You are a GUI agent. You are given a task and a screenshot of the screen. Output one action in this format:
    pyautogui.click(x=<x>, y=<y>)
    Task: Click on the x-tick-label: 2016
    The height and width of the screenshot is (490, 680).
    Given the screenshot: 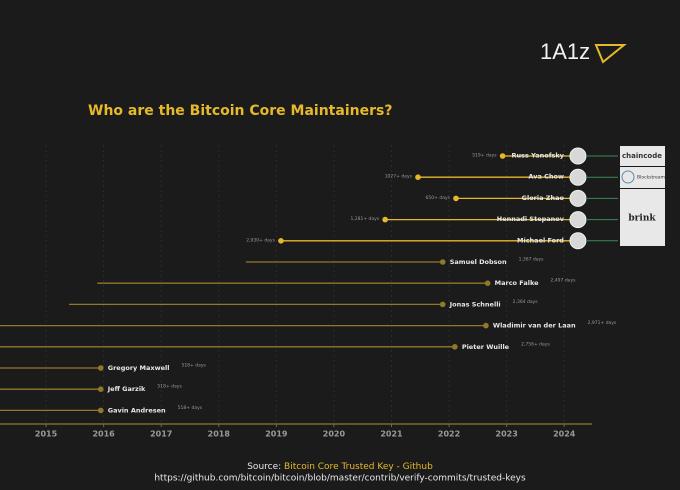 What is the action you would take?
    pyautogui.click(x=103, y=434)
    